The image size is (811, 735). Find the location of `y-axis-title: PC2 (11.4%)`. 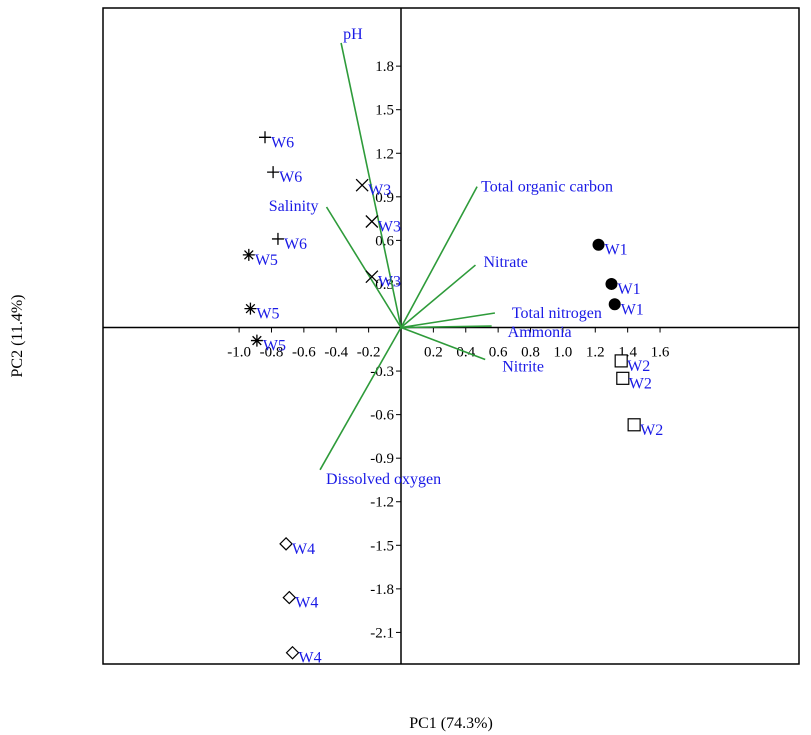

y-axis-title: PC2 (11.4%) is located at coordinates (17, 336).